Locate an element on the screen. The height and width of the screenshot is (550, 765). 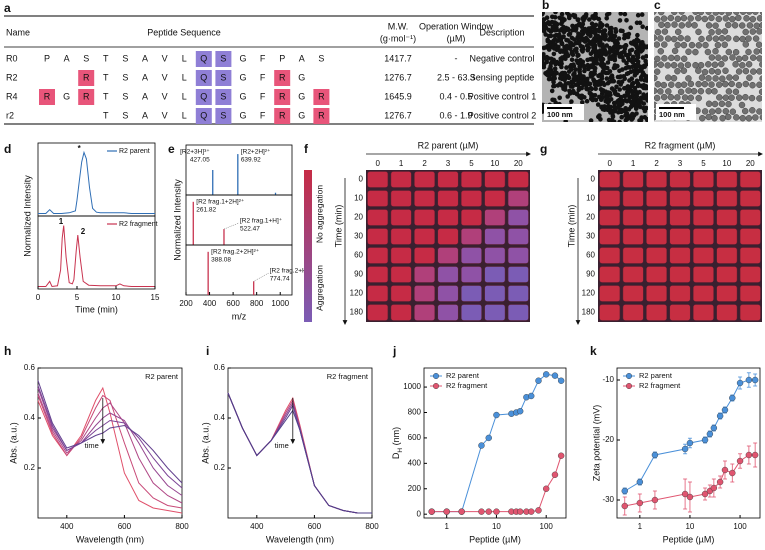
description: Positive control 1 is located at coordinates (502, 96).